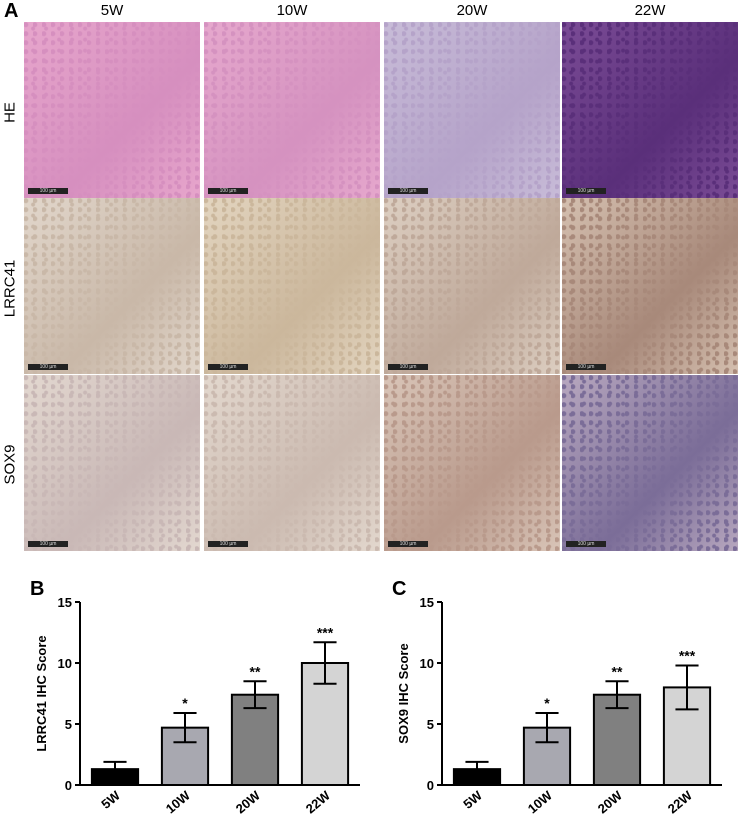 This screenshot has width=740, height=823. I want to click on sox9-y-axis-label: SOX9 IHC Score, so click(403, 693).